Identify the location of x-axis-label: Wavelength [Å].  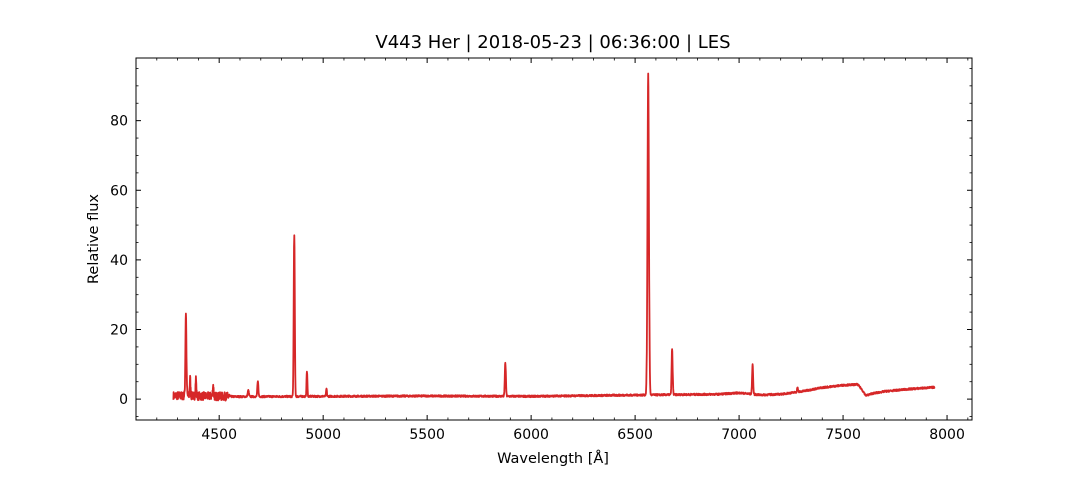
(553, 458).